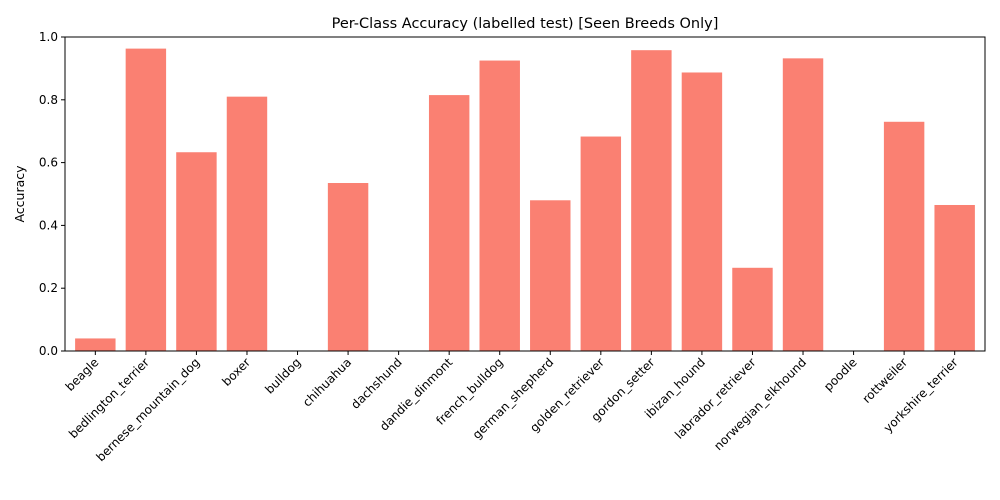  What do you see at coordinates (803, 205) in the screenshot?
I see `bar-norwegian_elkhound` at bounding box center [803, 205].